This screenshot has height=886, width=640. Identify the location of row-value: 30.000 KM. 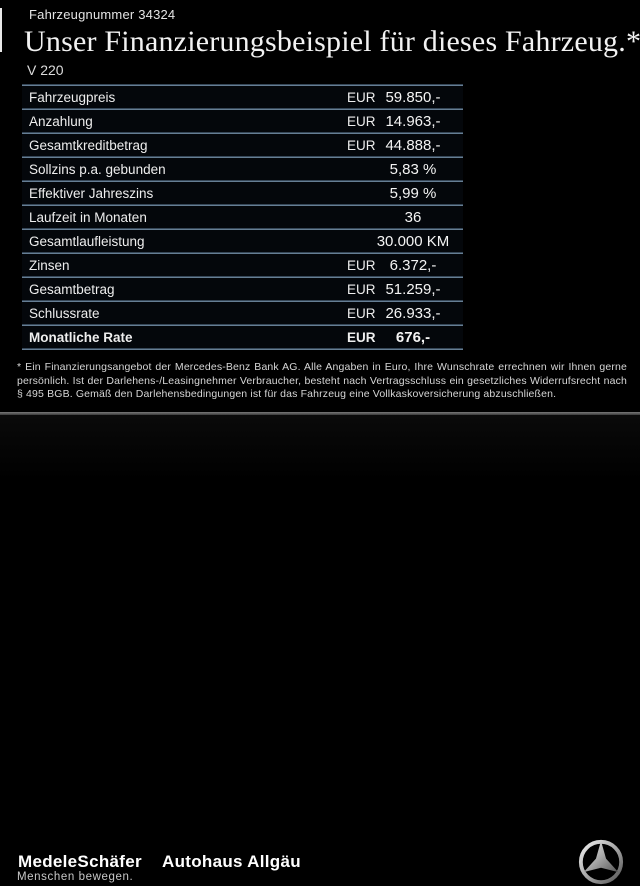
(413, 241).